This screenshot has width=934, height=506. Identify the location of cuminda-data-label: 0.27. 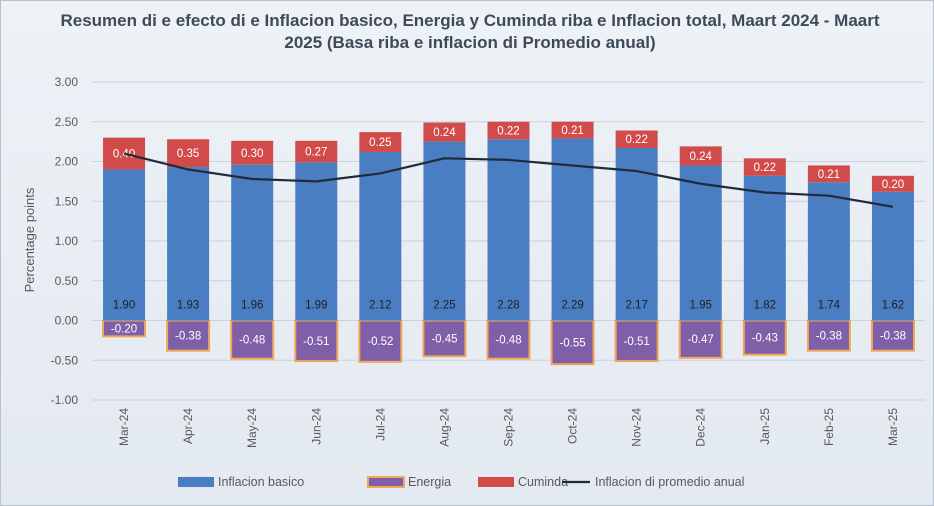
(316, 153).